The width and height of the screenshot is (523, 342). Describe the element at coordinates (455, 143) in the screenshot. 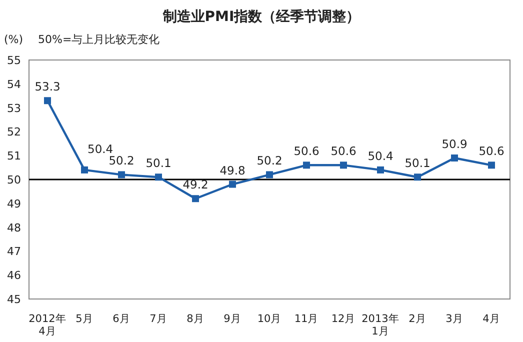

I see `data-label: 50.9` at that location.